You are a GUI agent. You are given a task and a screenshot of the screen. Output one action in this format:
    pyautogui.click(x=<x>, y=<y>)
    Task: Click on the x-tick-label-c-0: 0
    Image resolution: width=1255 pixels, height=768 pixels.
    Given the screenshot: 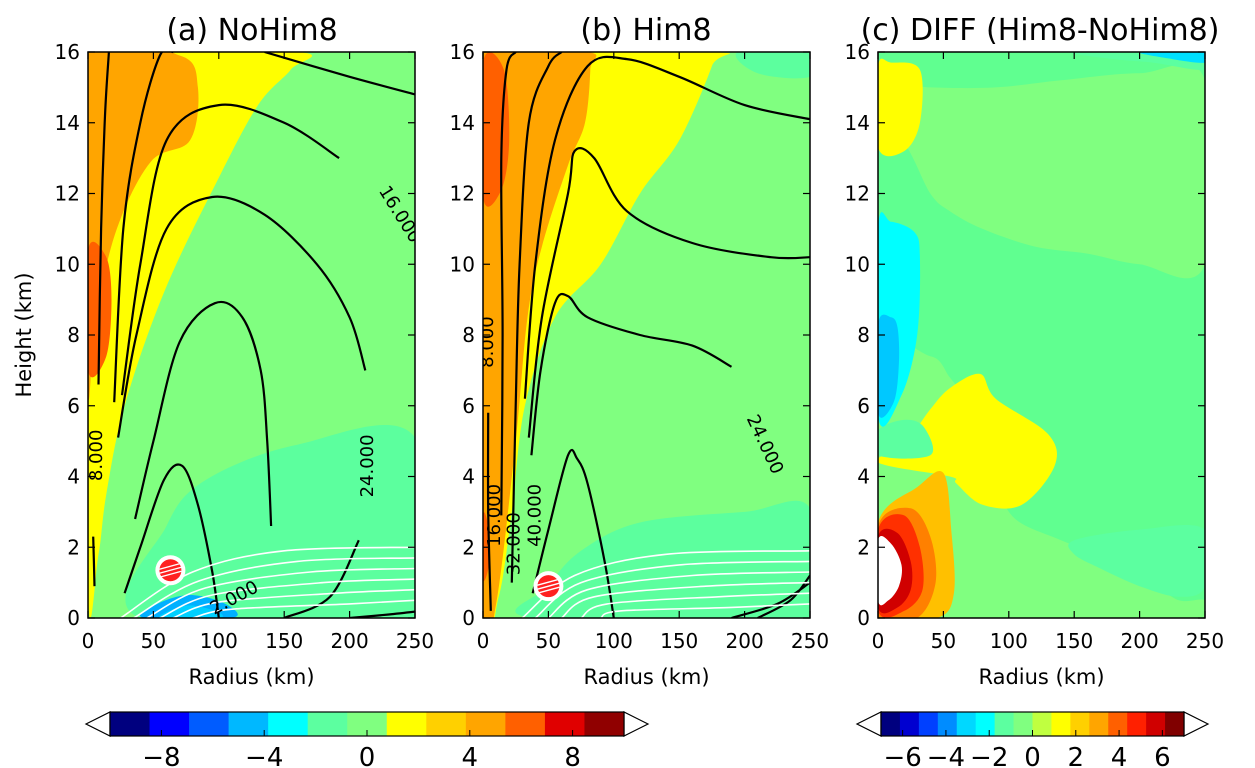 What is the action you would take?
    pyautogui.click(x=878, y=641)
    